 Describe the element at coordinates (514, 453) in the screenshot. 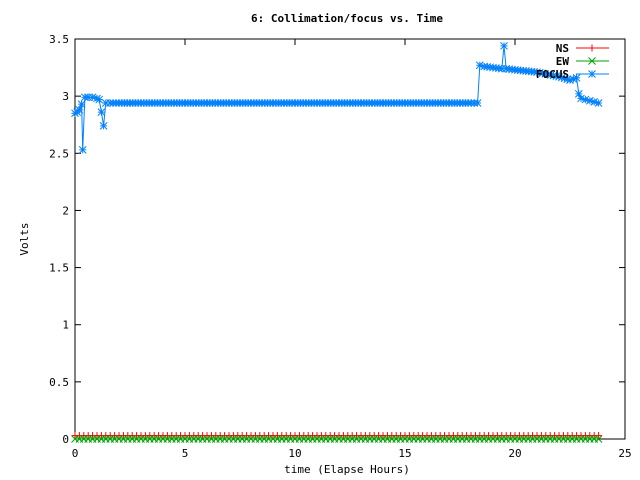

I see `x-tick-label: 20` at that location.